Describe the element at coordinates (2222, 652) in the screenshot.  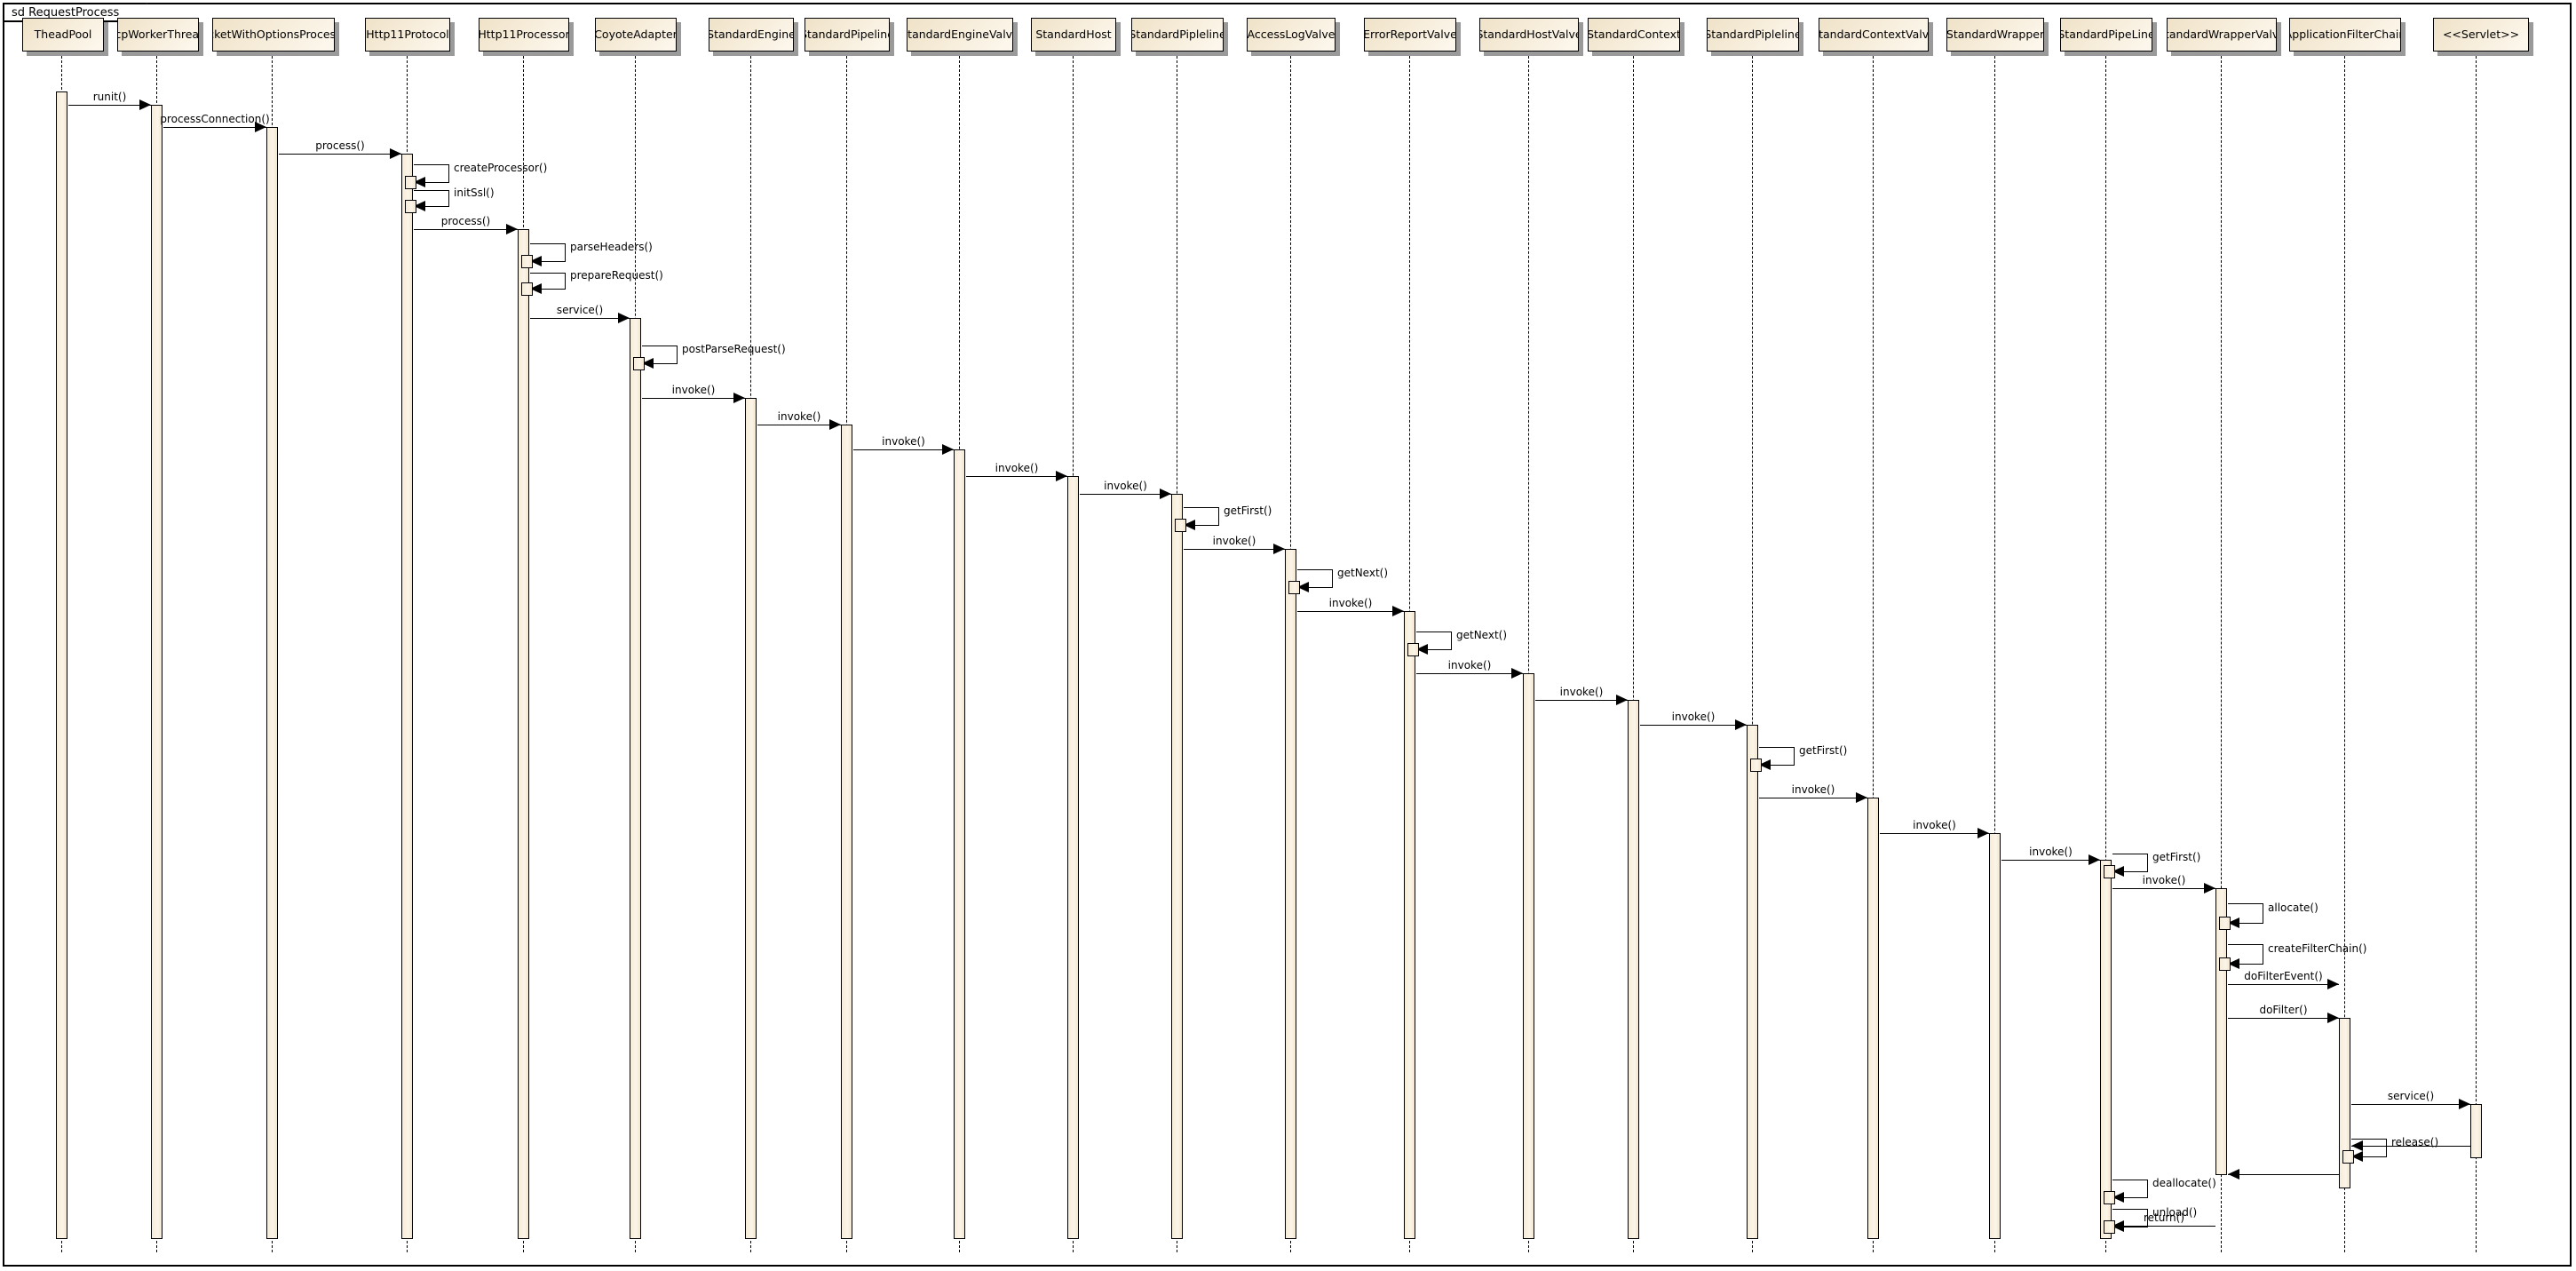
I see `lifeline-dashed-line-standardwrappervalve` at that location.